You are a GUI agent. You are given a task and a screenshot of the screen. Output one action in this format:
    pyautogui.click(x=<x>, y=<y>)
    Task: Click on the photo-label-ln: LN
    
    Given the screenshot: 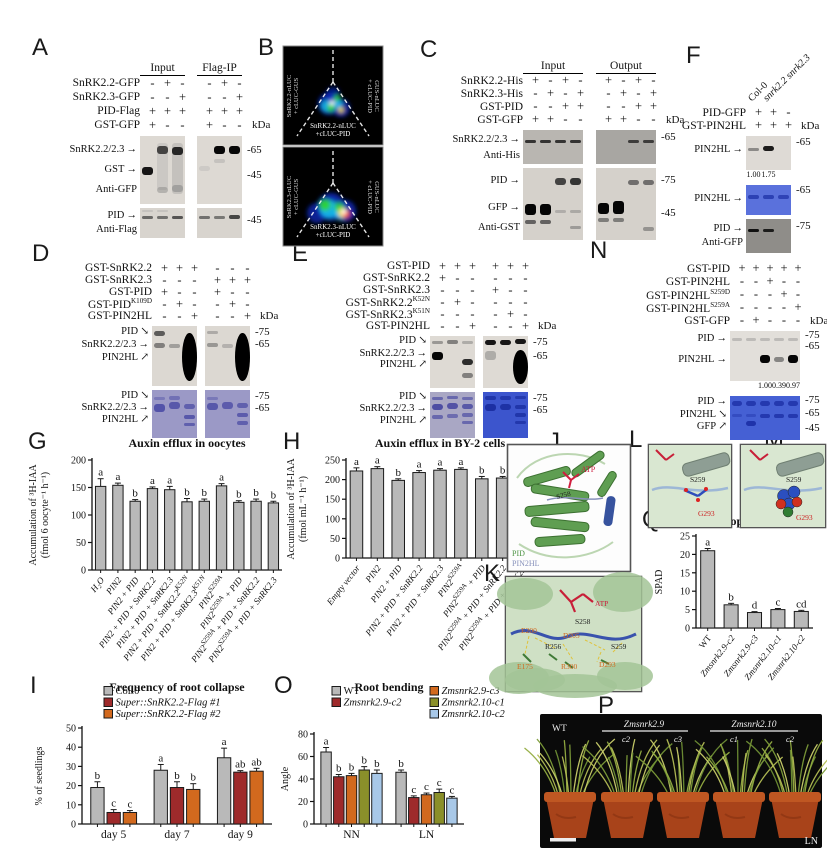 What is the action you would take?
    pyautogui.click(x=811, y=841)
    